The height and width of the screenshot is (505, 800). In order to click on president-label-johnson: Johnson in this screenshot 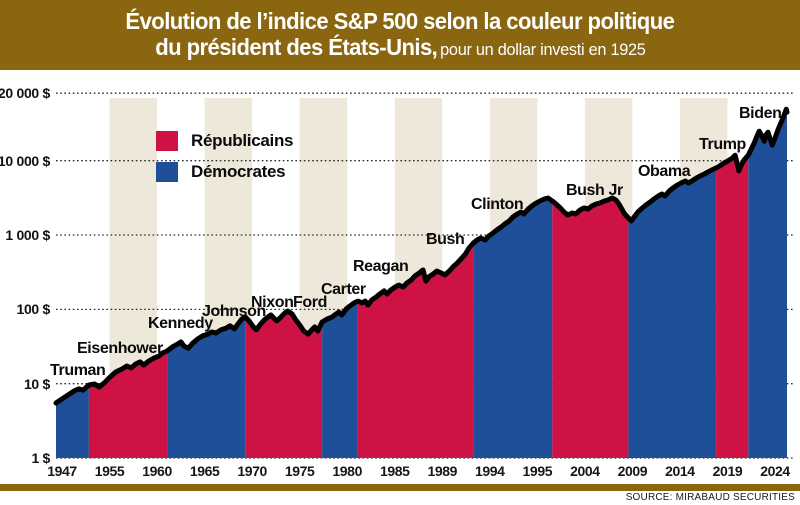, I will do `click(234, 311)`.